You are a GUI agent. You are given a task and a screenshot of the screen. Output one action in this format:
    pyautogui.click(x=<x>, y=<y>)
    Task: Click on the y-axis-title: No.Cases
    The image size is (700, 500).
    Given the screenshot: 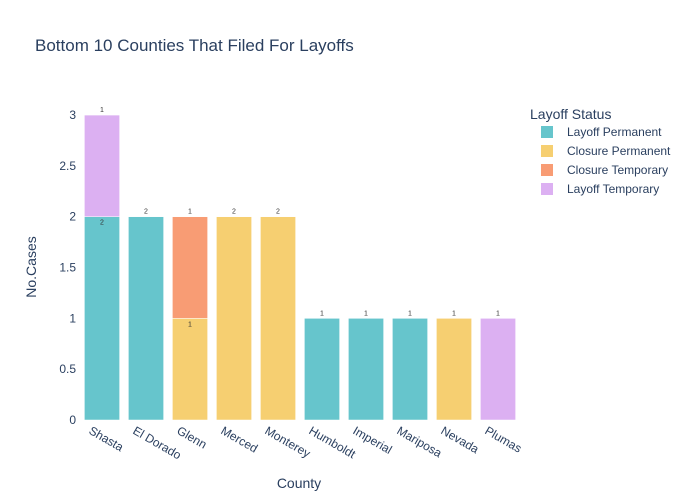 What is the action you would take?
    pyautogui.click(x=31, y=266)
    